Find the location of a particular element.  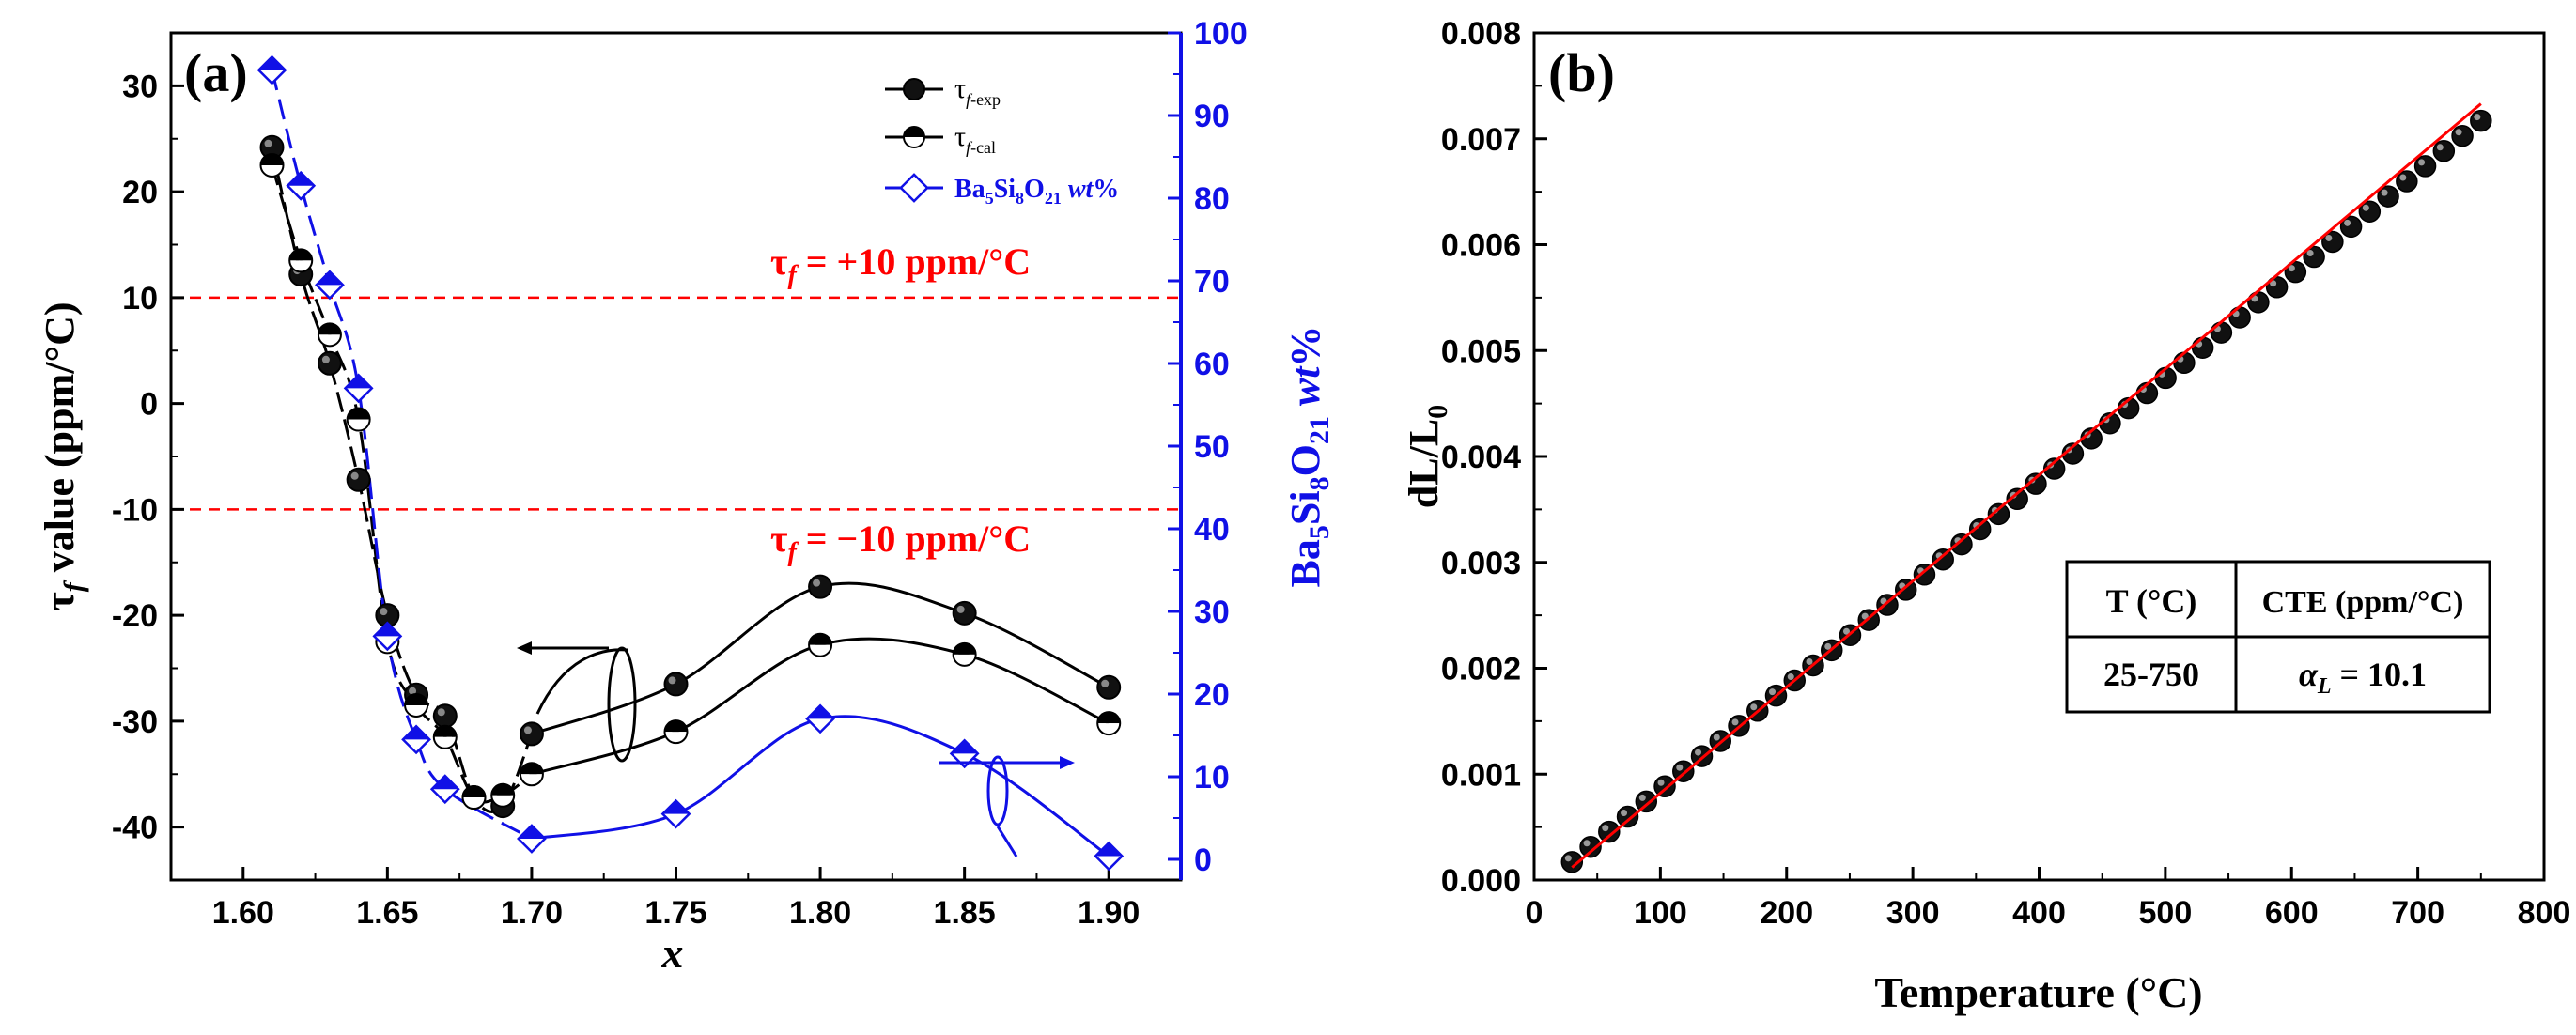

legend-exp-label: τf-exp is located at coordinates (978, 91).